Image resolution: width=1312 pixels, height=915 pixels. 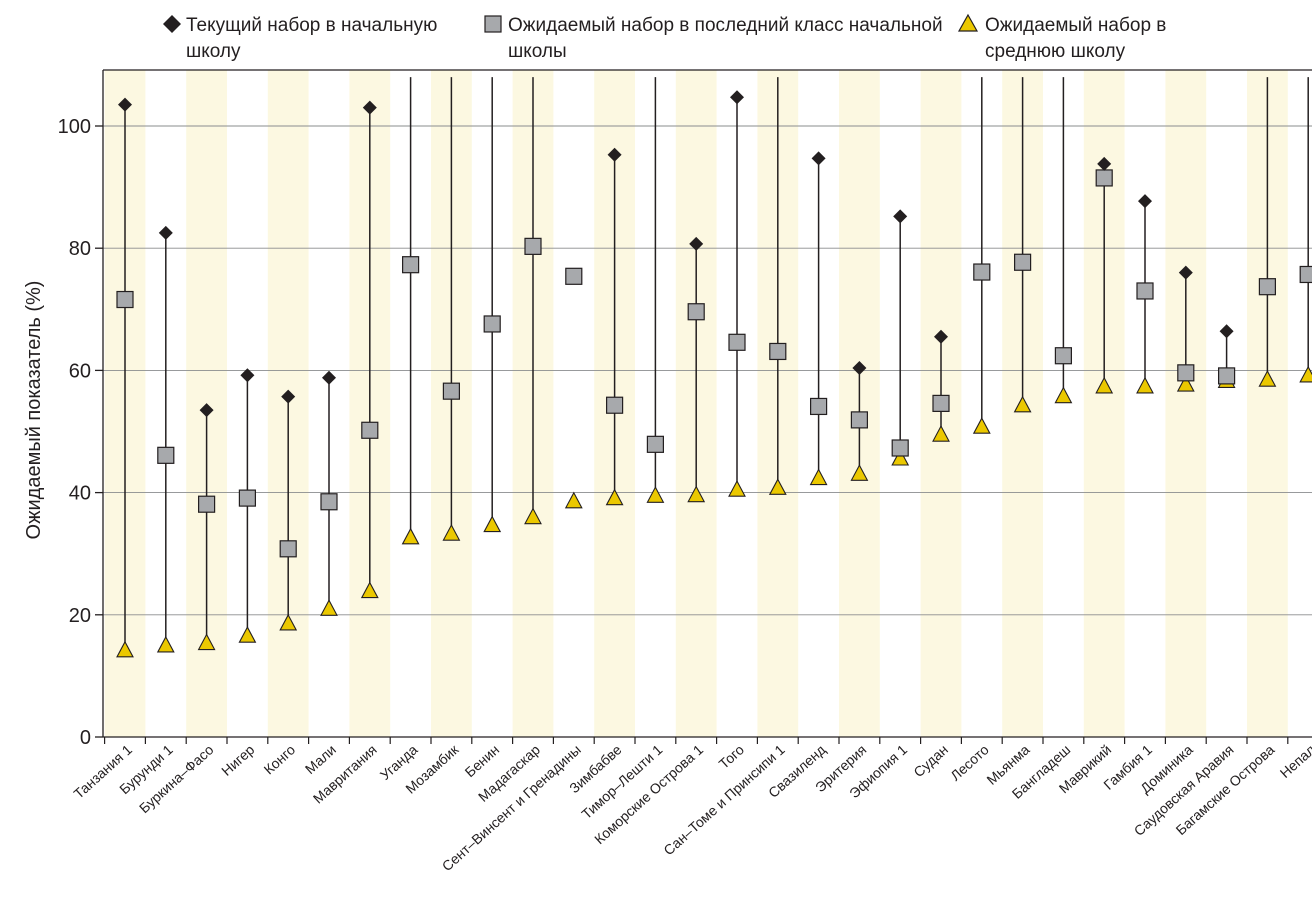 What do you see at coordinates (80, 616) in the screenshot?
I see `y-tick-label: 20` at bounding box center [80, 616].